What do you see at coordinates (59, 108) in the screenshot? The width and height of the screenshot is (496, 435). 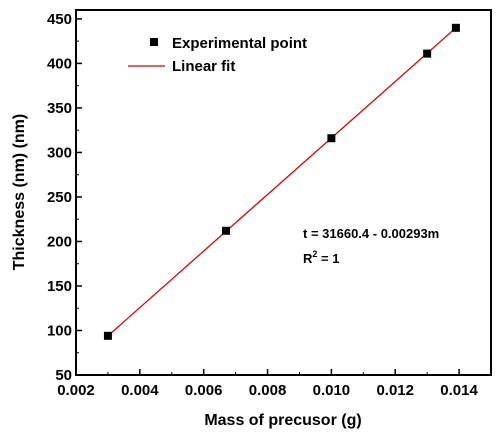 I see `y-tick-label: 350` at bounding box center [59, 108].